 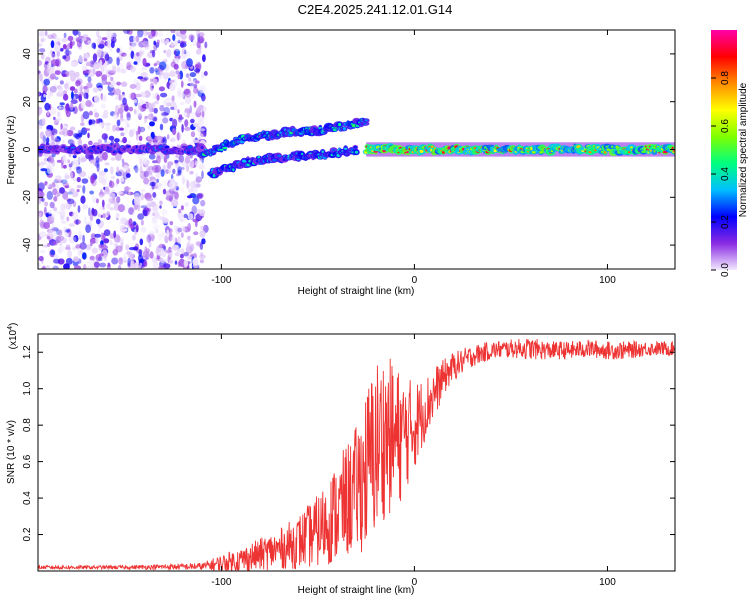 What do you see at coordinates (356, 152) in the screenshot?
I see `signal-lower-branch-core` at bounding box center [356, 152].